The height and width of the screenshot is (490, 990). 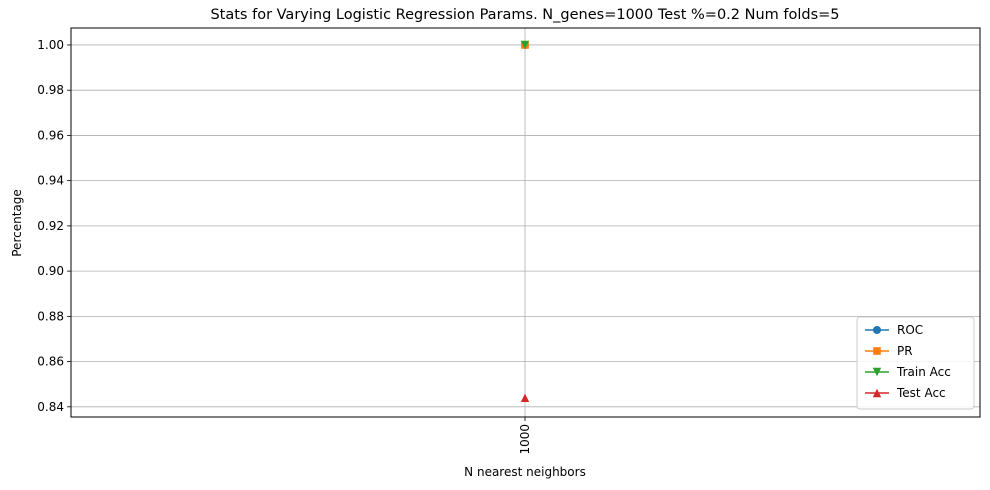 What do you see at coordinates (50, 181) in the screenshot?
I see `y-tick-label: 0.94` at bounding box center [50, 181].